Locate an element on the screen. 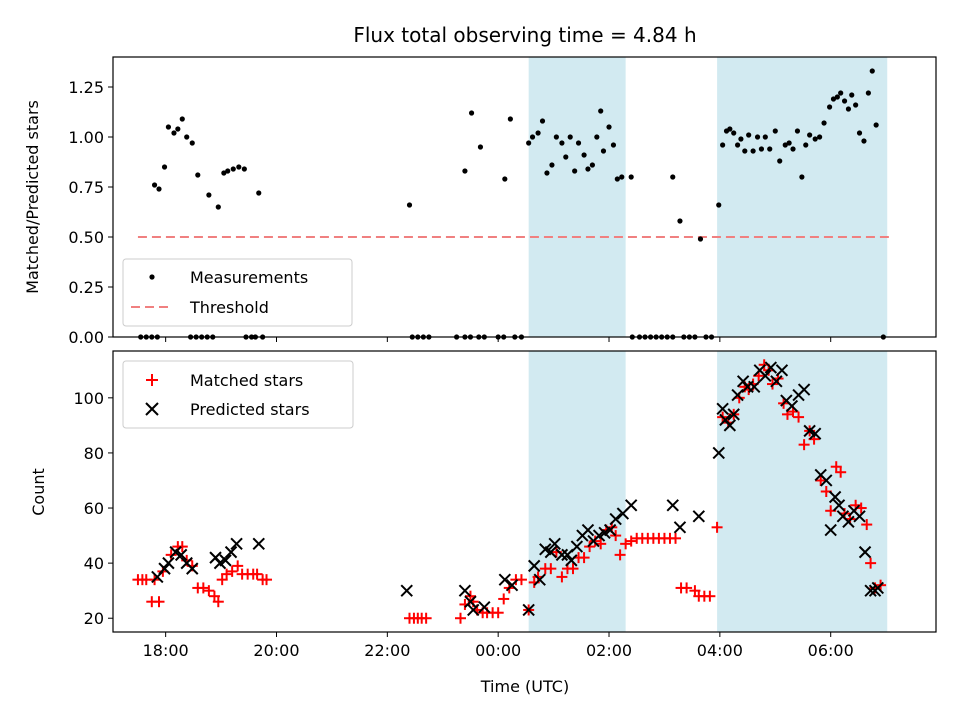  y-tick-label: 40 is located at coordinates (94, 563).